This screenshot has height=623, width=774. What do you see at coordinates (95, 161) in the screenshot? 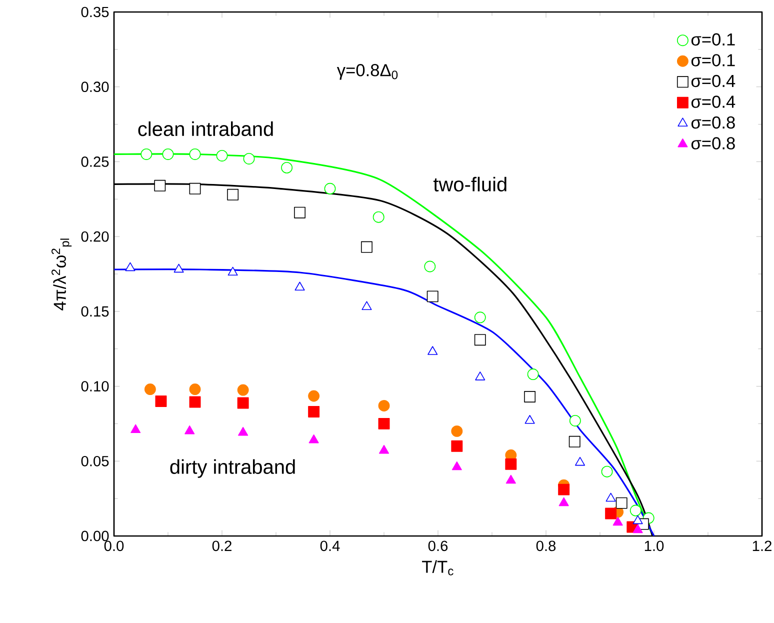
I see `y-tick-label: 0.25` at bounding box center [95, 161].